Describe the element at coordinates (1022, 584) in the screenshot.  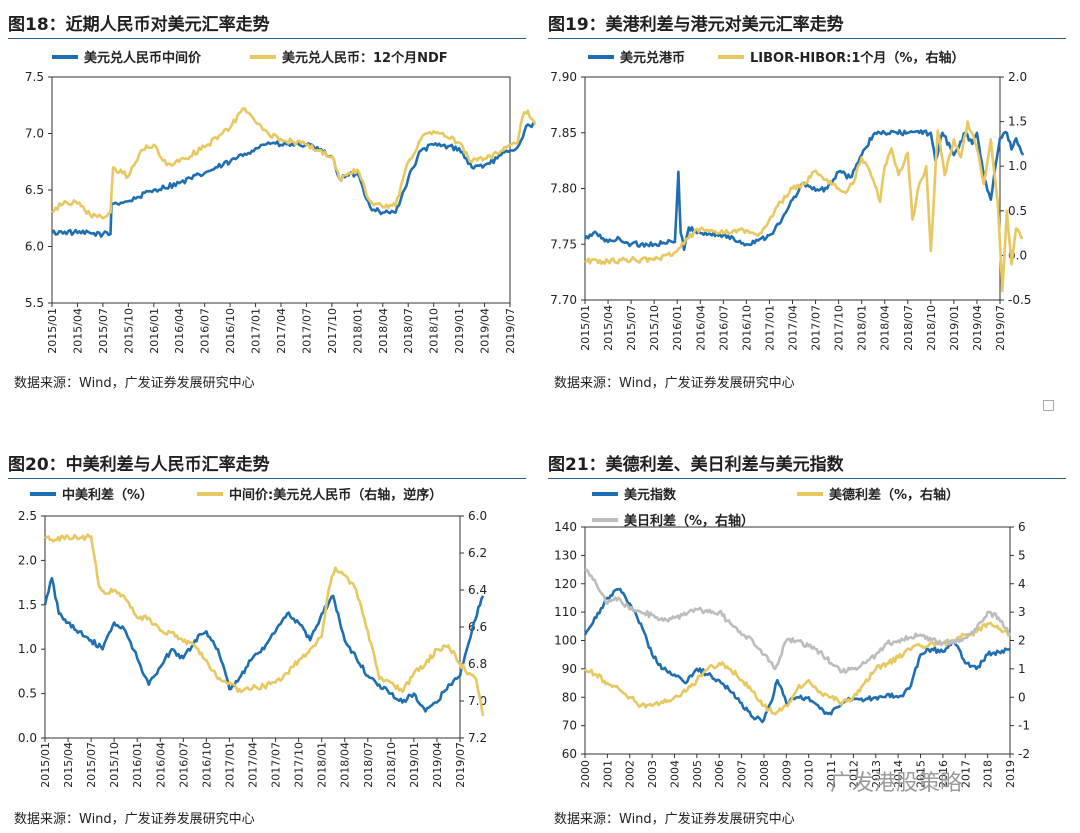
I see `y2-tick-label: 4` at that location.